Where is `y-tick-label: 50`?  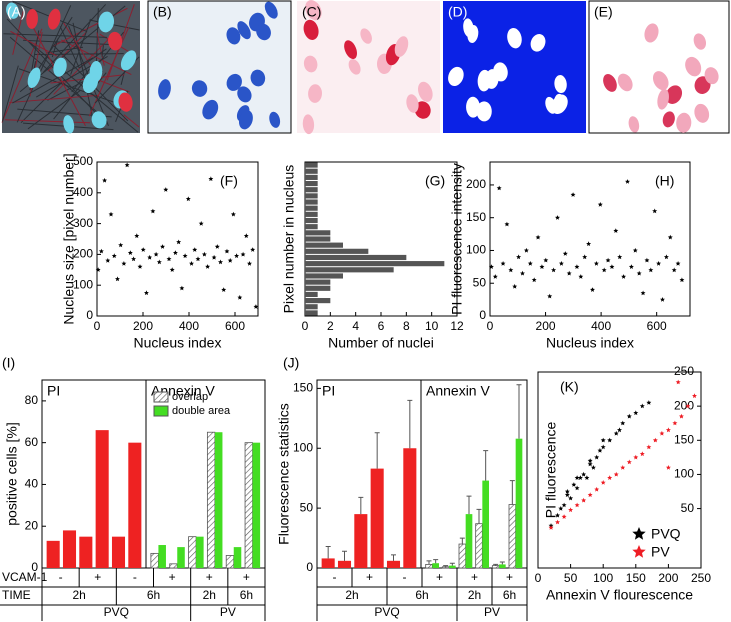
y-tick-label: 50 is located at coordinates (480, 282).